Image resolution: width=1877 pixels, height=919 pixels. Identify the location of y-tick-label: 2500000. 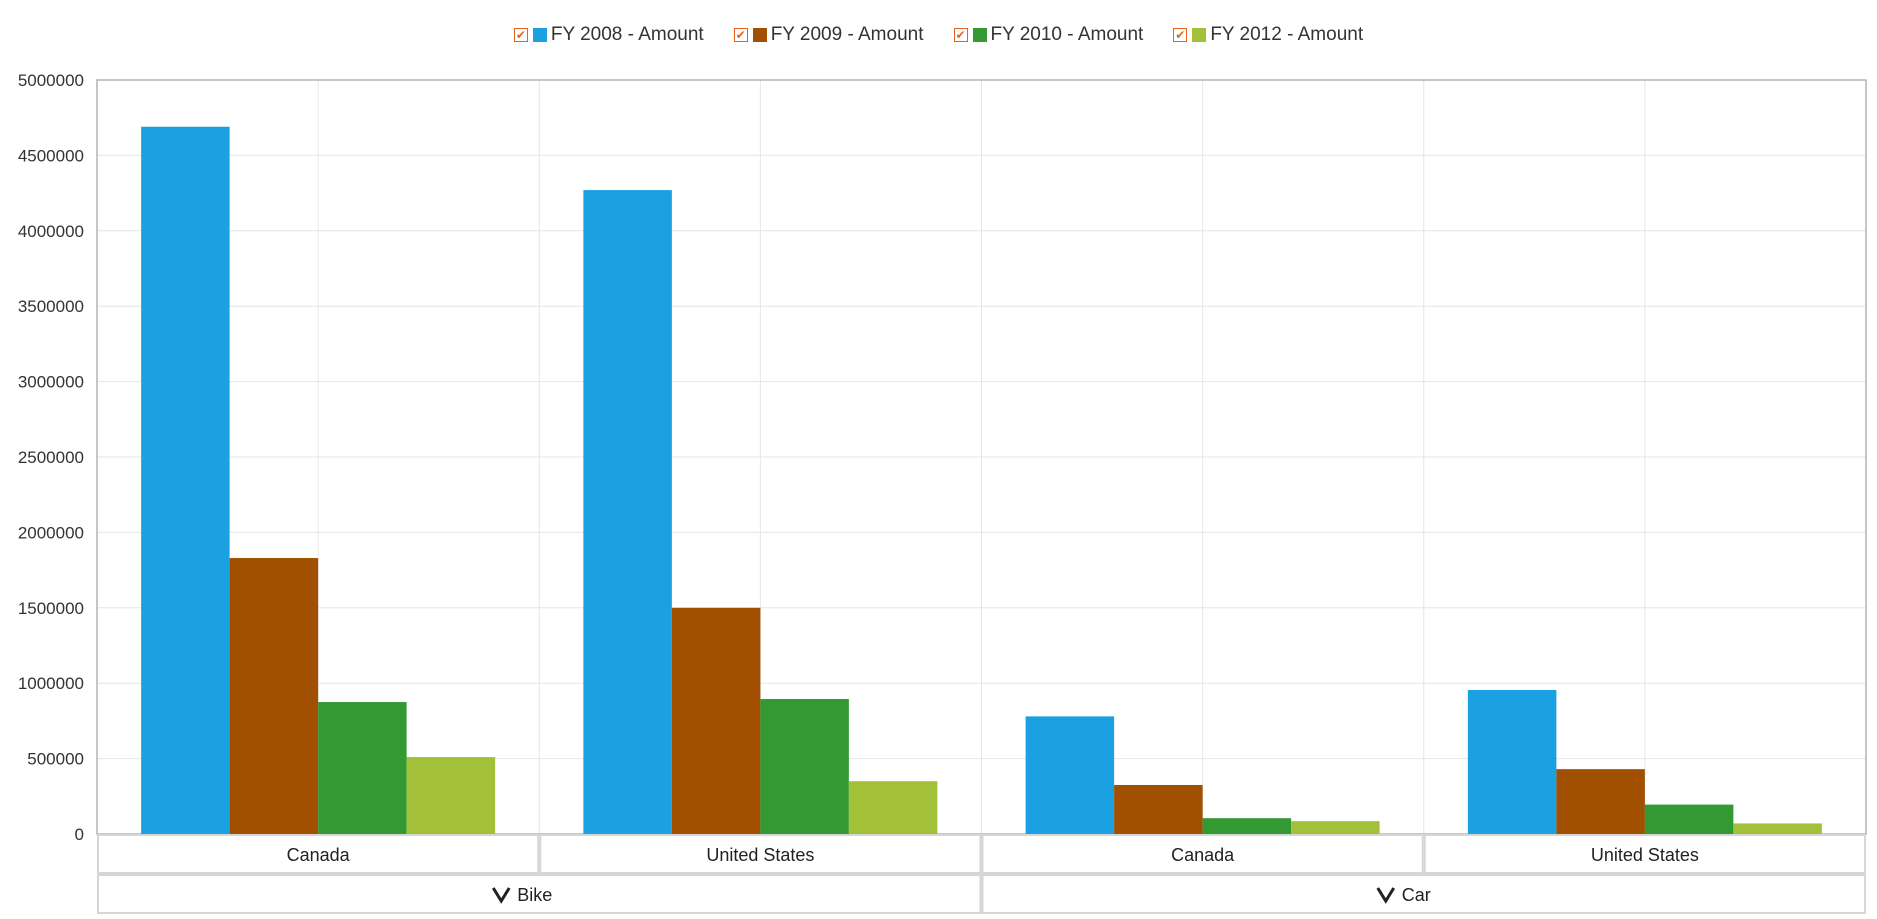
(51, 457).